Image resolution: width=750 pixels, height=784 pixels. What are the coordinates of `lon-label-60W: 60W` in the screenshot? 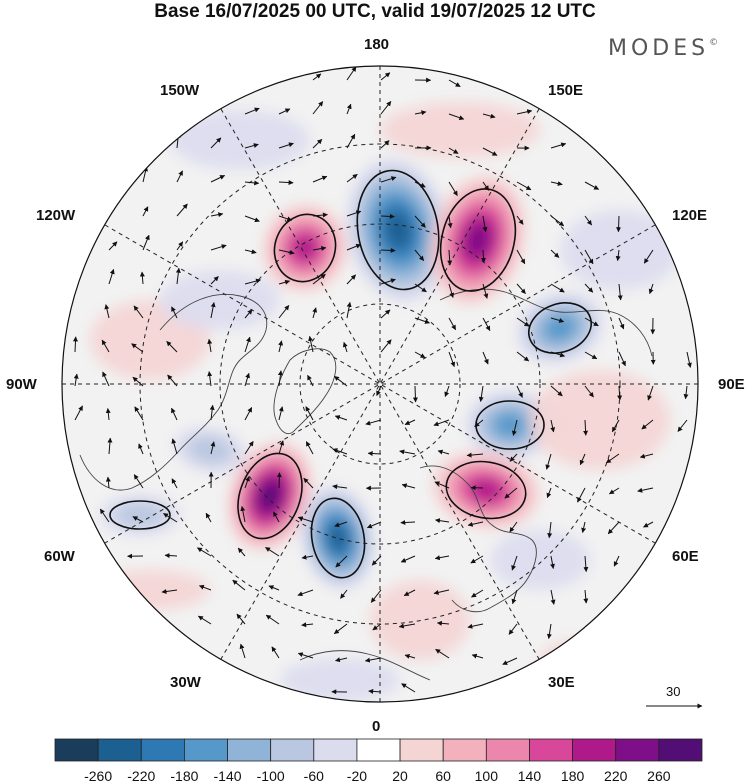 It's located at (59, 557).